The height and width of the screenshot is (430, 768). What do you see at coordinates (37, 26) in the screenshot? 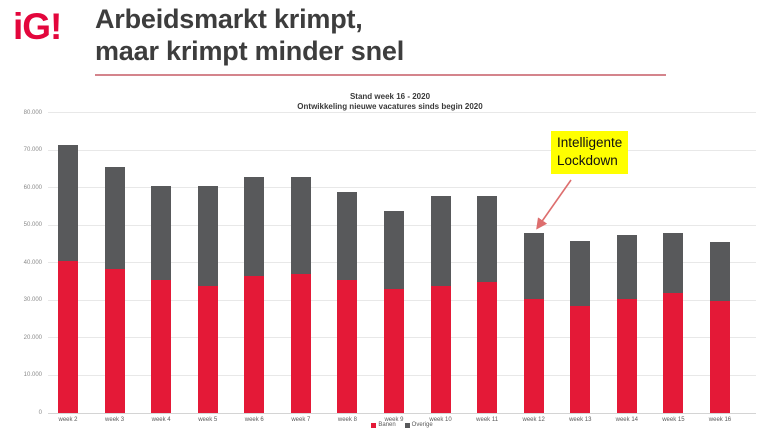
I see `logo: iG!` at bounding box center [37, 26].